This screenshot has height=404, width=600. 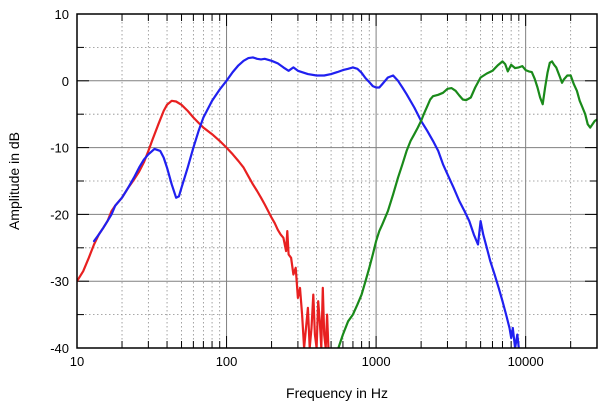 What do you see at coordinates (59, 181) in the screenshot?
I see `y-tick-labels: 10 0 -10 -20 -30 -40` at bounding box center [59, 181].